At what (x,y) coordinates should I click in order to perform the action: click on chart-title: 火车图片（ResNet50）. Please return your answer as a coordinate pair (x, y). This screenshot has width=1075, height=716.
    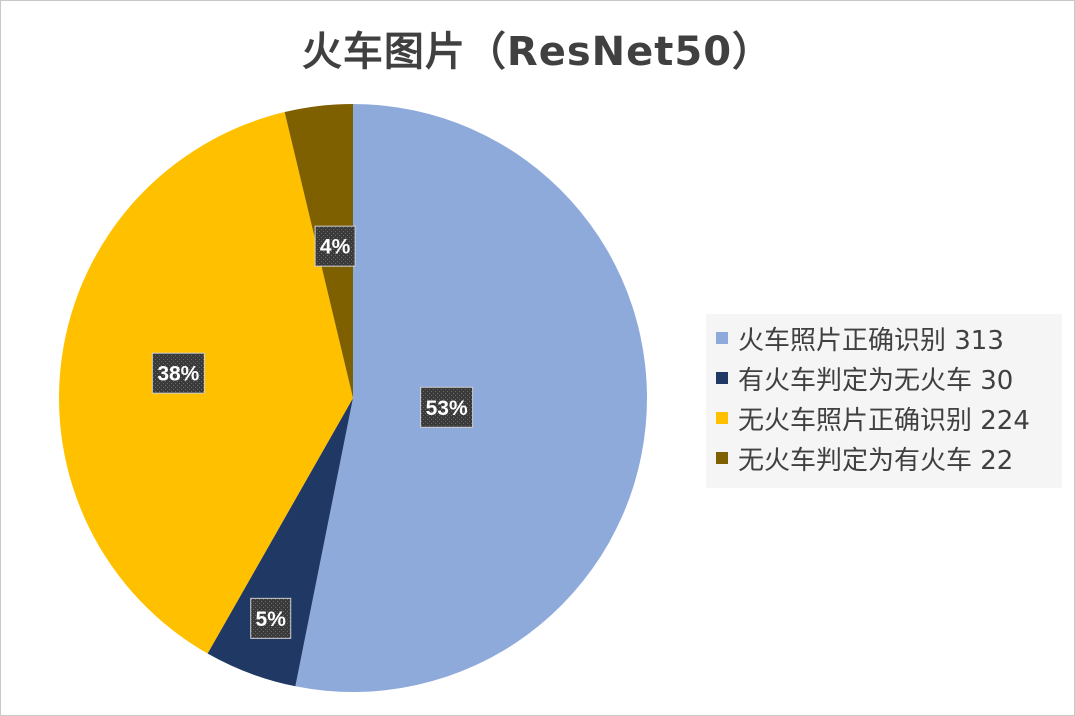
    Looking at the image, I should click on (537, 52).